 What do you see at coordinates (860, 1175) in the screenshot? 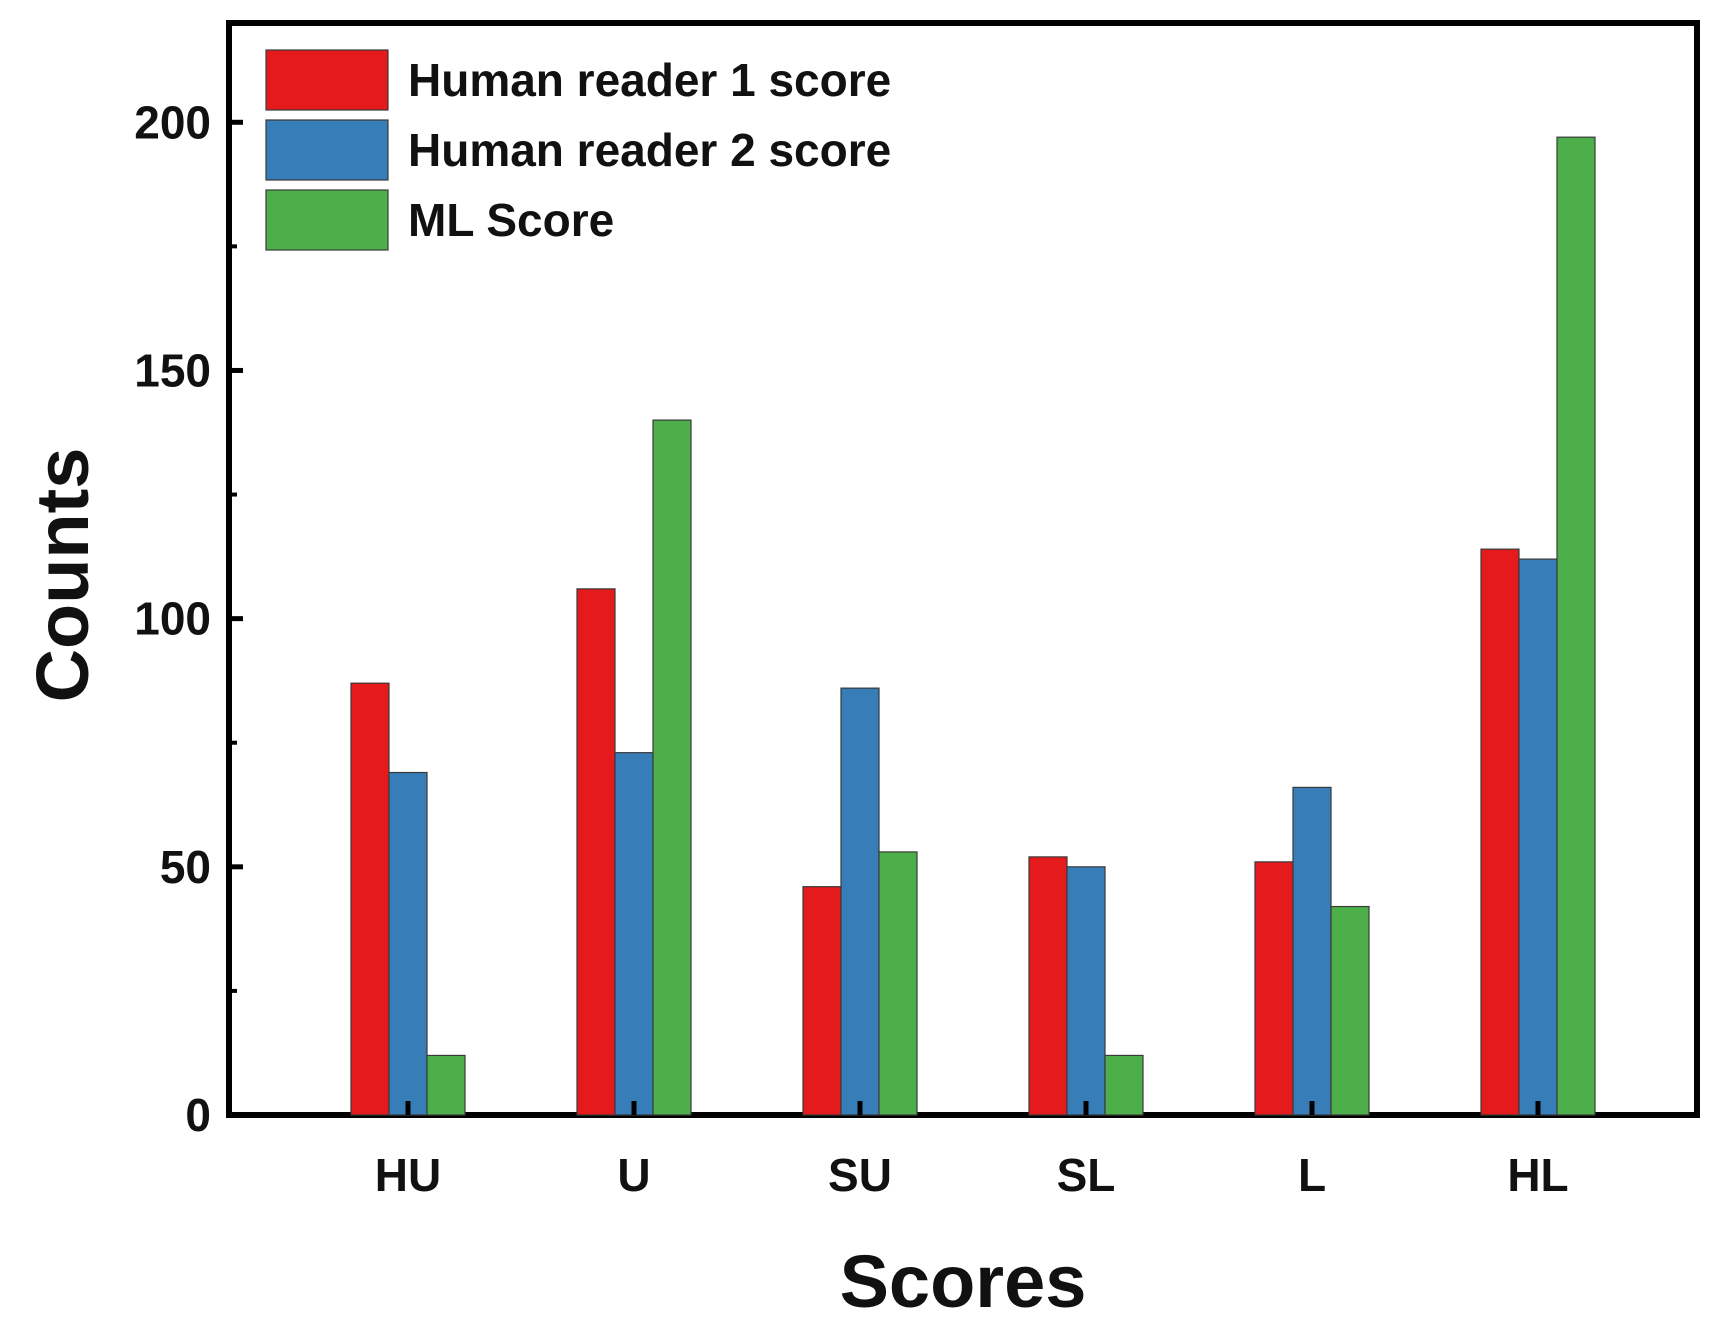
I see `x-tick-label: SU` at bounding box center [860, 1175].